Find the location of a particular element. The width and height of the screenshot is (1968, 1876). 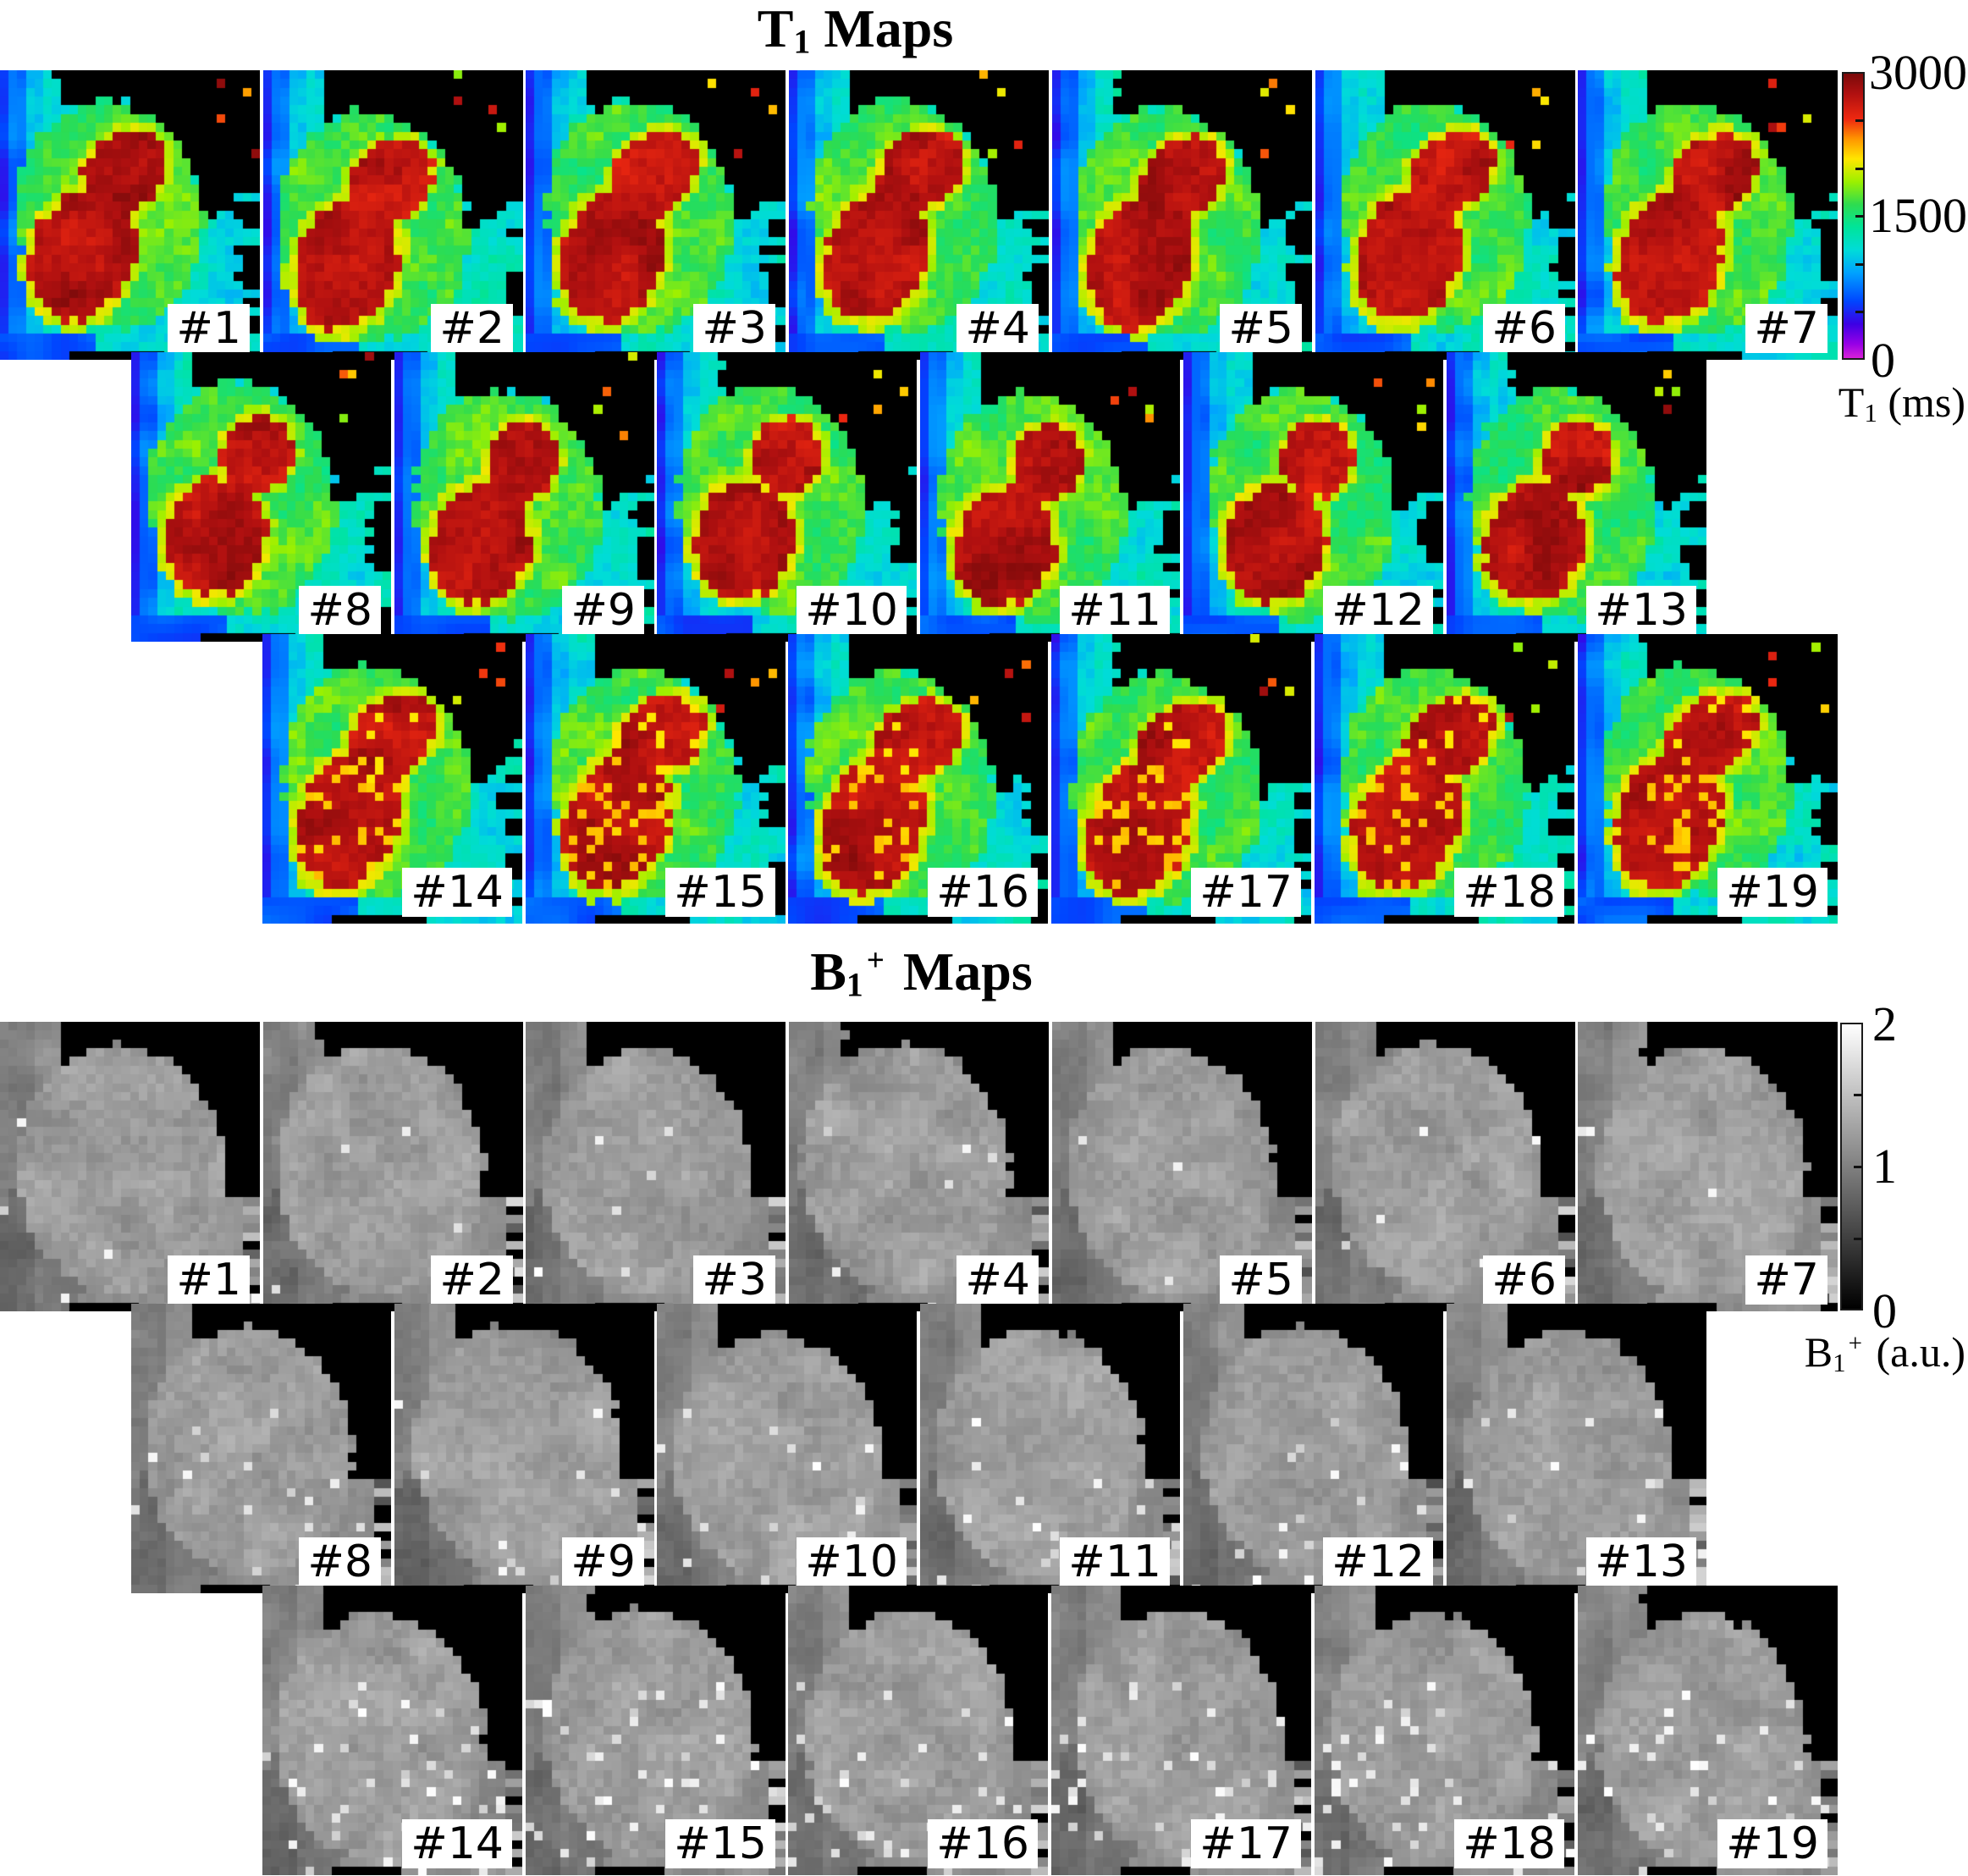

b1-title-text: B1+ Maps is located at coordinates (921, 972).